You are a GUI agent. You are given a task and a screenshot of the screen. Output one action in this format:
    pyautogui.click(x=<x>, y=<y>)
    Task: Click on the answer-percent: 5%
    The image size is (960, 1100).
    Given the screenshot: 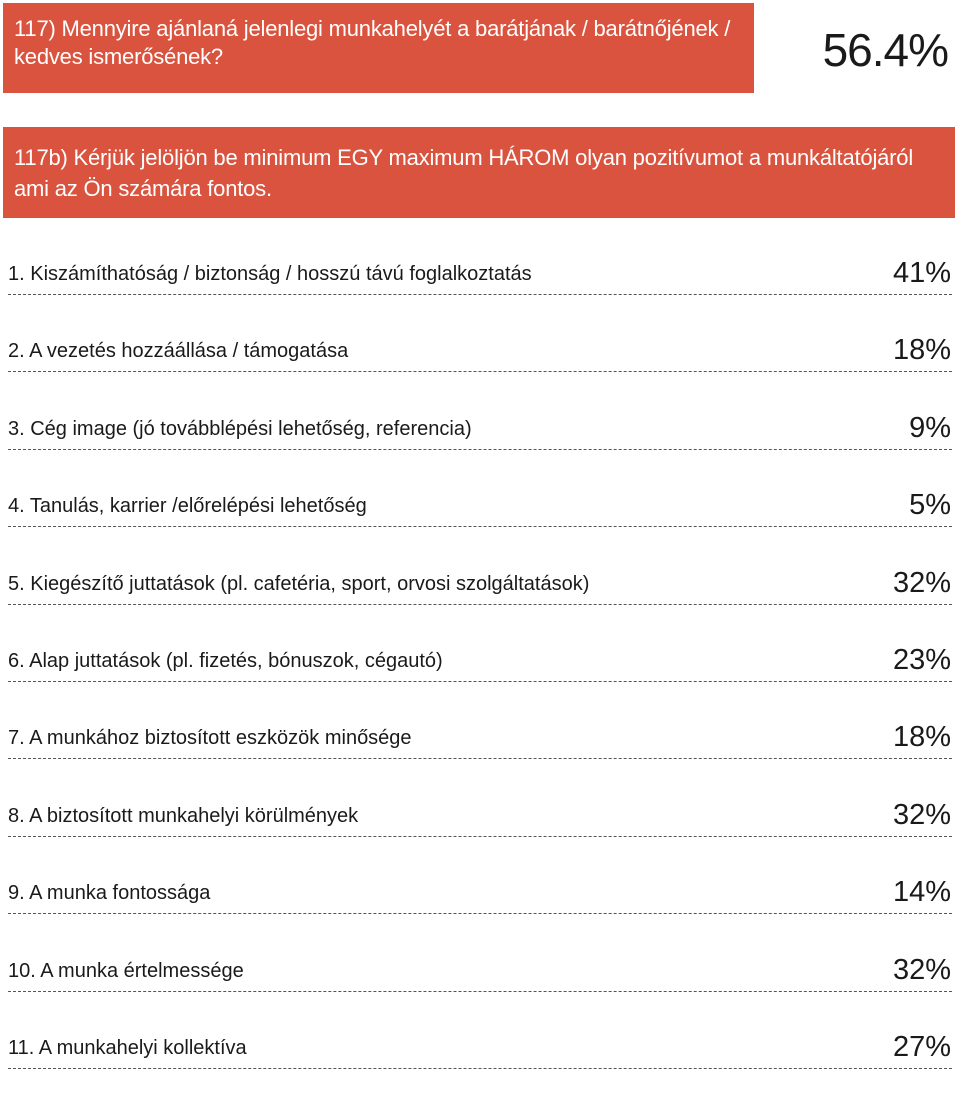 What is the action you would take?
    pyautogui.click(x=930, y=505)
    